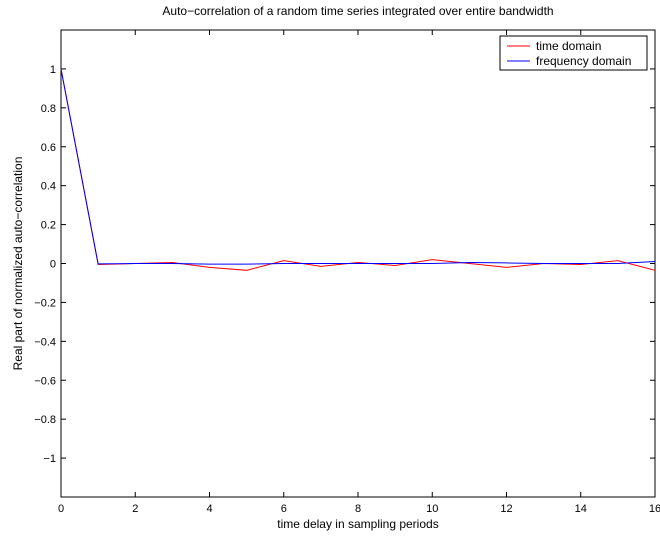 This screenshot has height=538, width=660. Describe the element at coordinates (506, 509) in the screenshot. I see `x-tick-label: 12` at that location.